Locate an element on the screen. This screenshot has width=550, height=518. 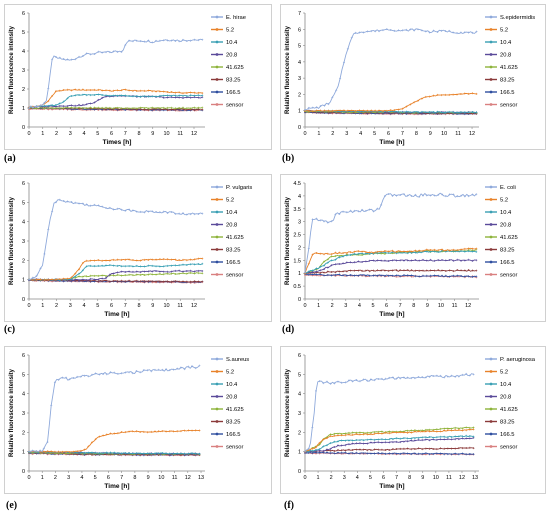
x-tick-label: 10 is located at coordinates (444, 134).